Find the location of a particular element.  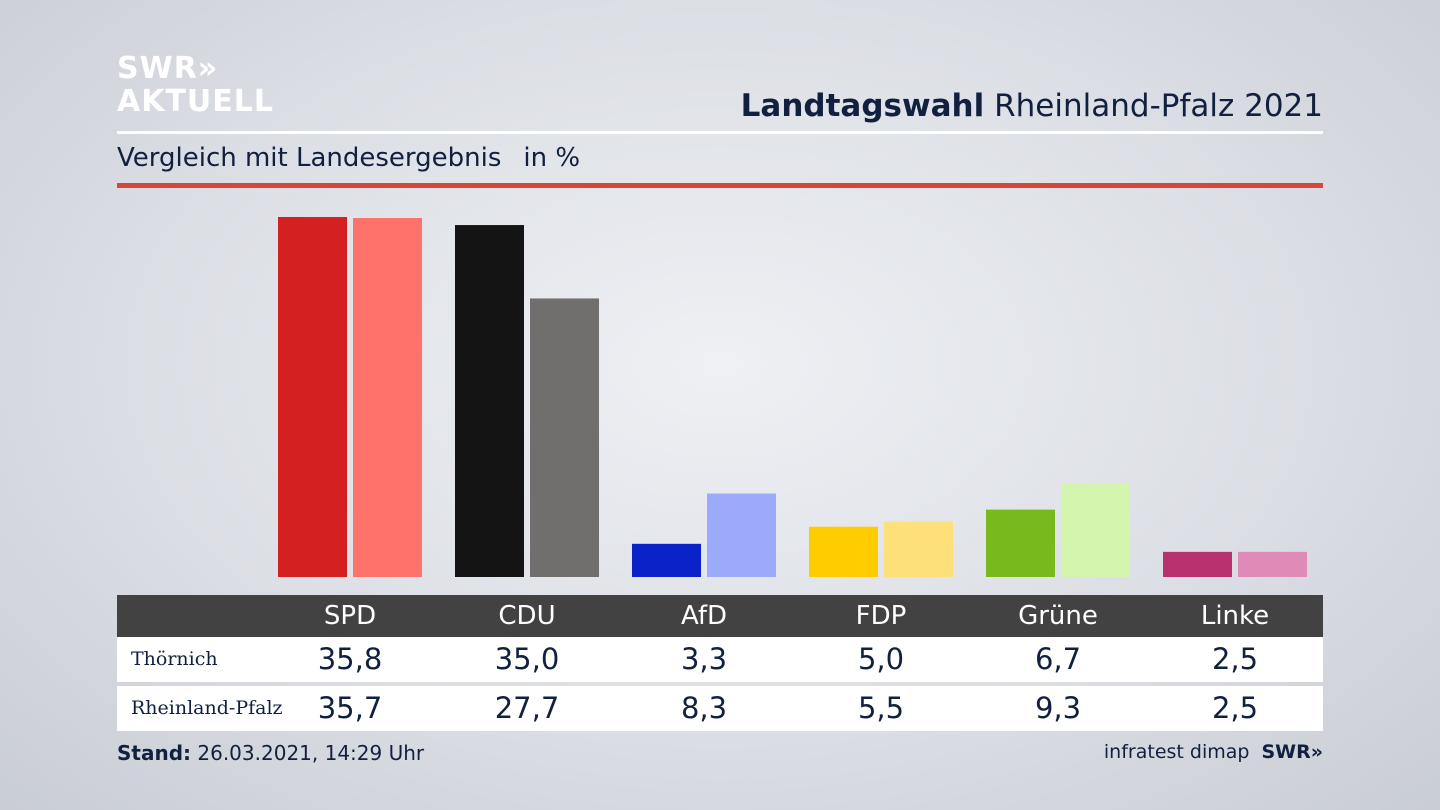

logo-line-1: SWR» is located at coordinates (168, 68).